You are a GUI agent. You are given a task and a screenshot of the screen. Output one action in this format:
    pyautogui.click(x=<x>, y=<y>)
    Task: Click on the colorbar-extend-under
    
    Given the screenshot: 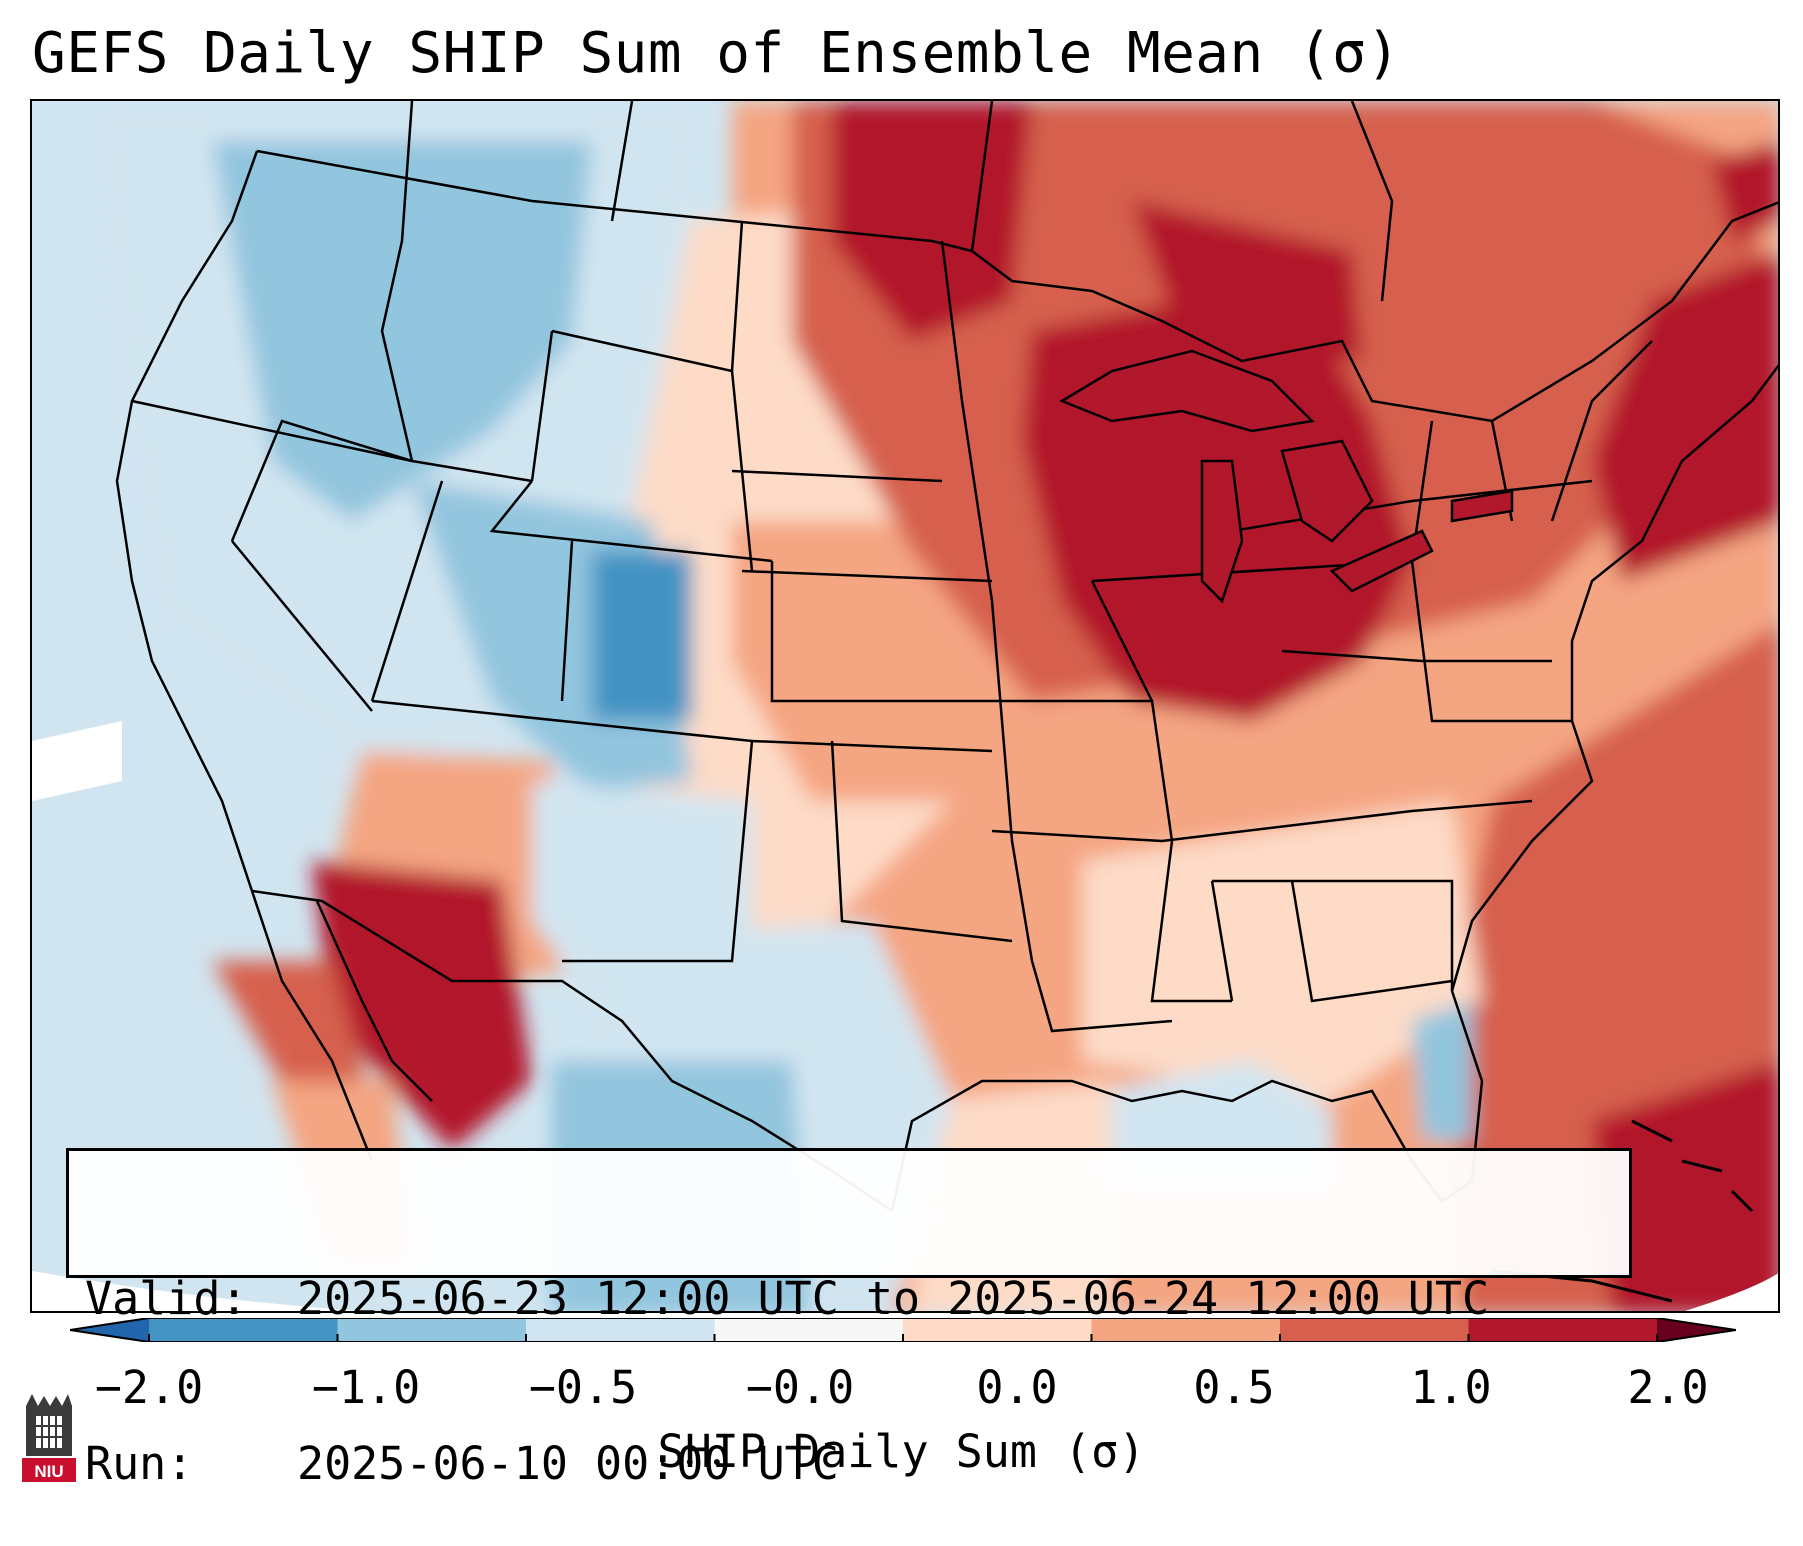 What is the action you would take?
    pyautogui.click(x=109, y=1330)
    